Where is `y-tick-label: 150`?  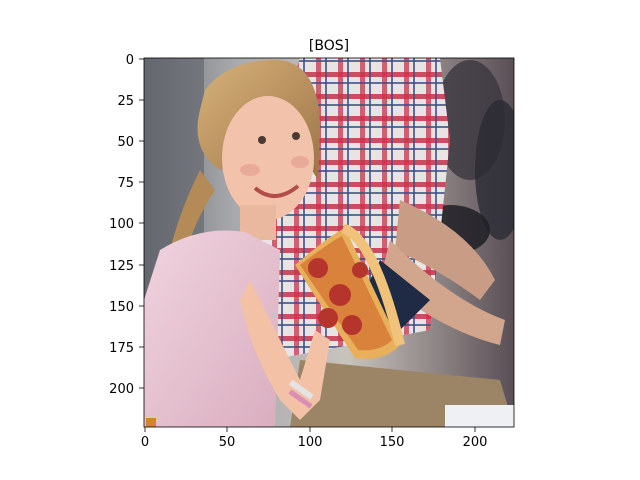 y-tick-label: 150 is located at coordinates (121, 307).